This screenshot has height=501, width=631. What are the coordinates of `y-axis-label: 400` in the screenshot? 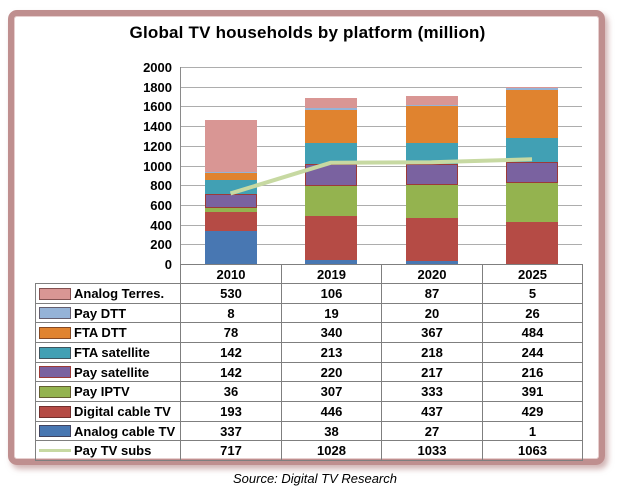 It's located at (161, 225).